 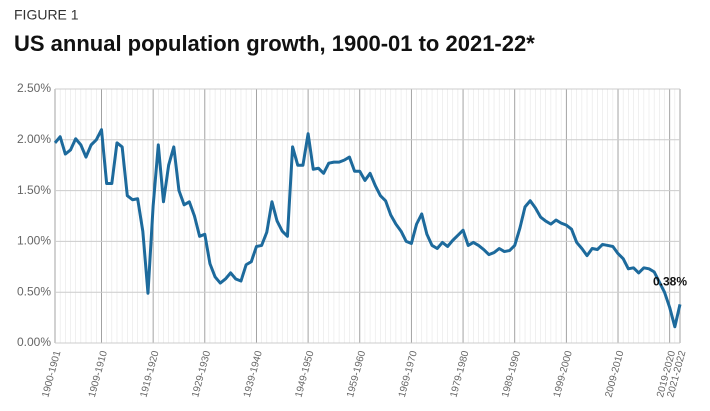 What do you see at coordinates (34, 88) in the screenshot?
I see `y-tick-label: 2.50%` at bounding box center [34, 88].